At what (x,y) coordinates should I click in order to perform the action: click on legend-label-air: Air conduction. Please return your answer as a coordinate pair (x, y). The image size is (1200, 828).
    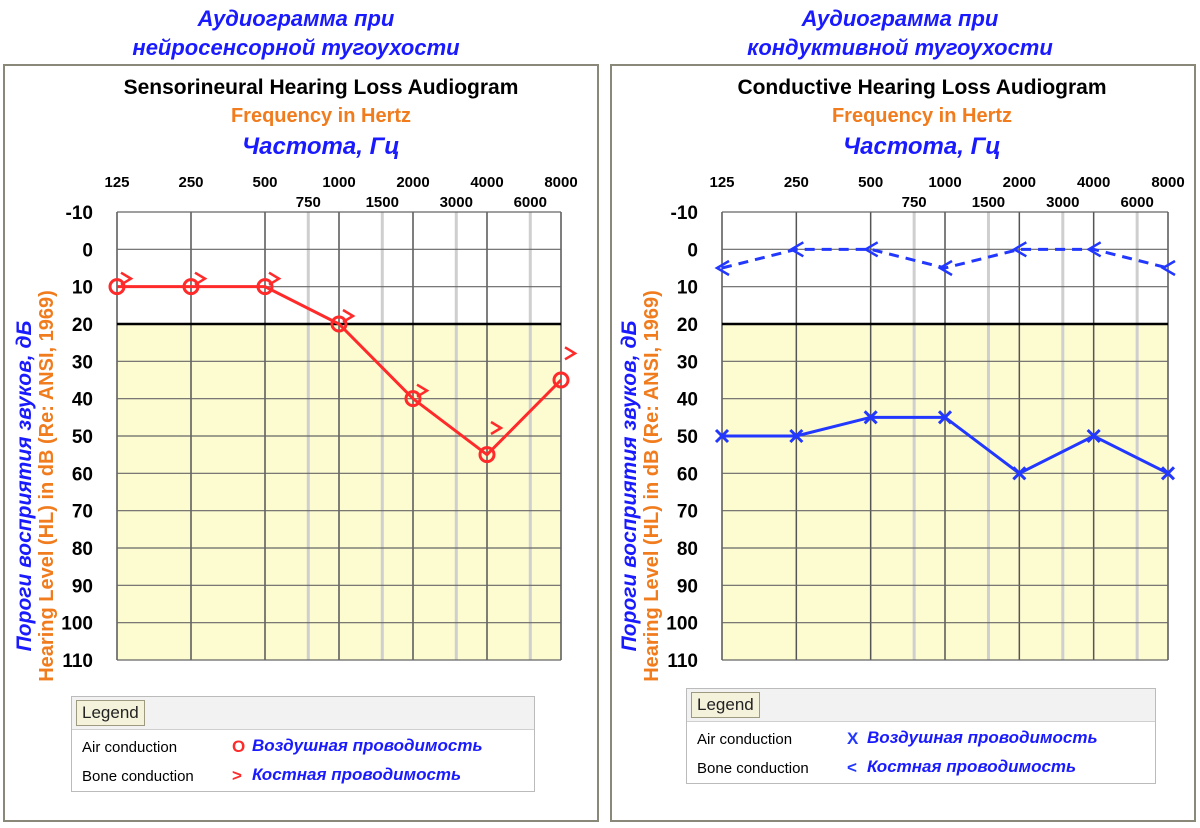
    Looking at the image, I should click on (745, 739).